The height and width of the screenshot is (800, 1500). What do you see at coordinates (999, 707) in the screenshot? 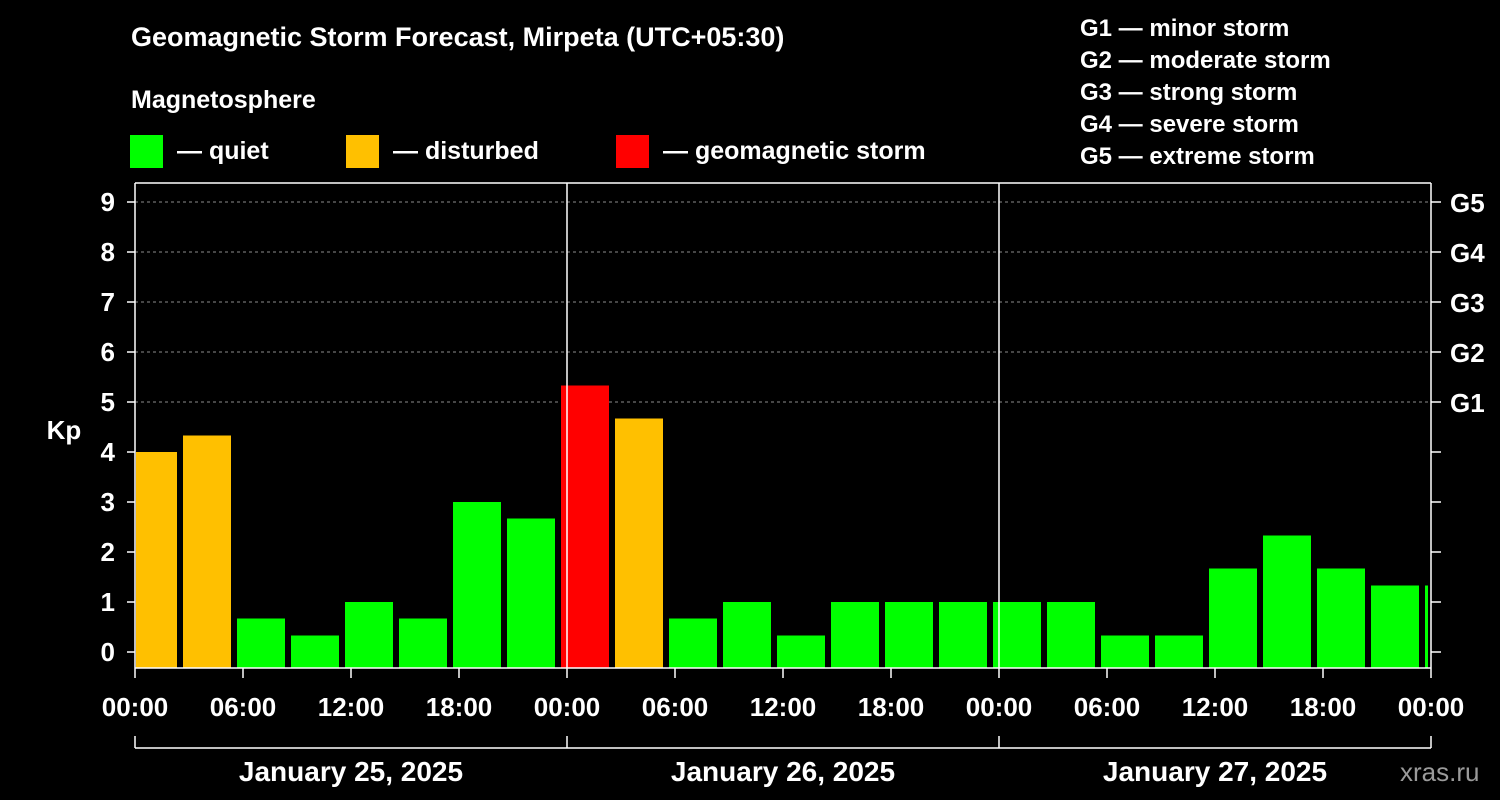
I see `x-tick-label-8: 00:00` at bounding box center [999, 707].